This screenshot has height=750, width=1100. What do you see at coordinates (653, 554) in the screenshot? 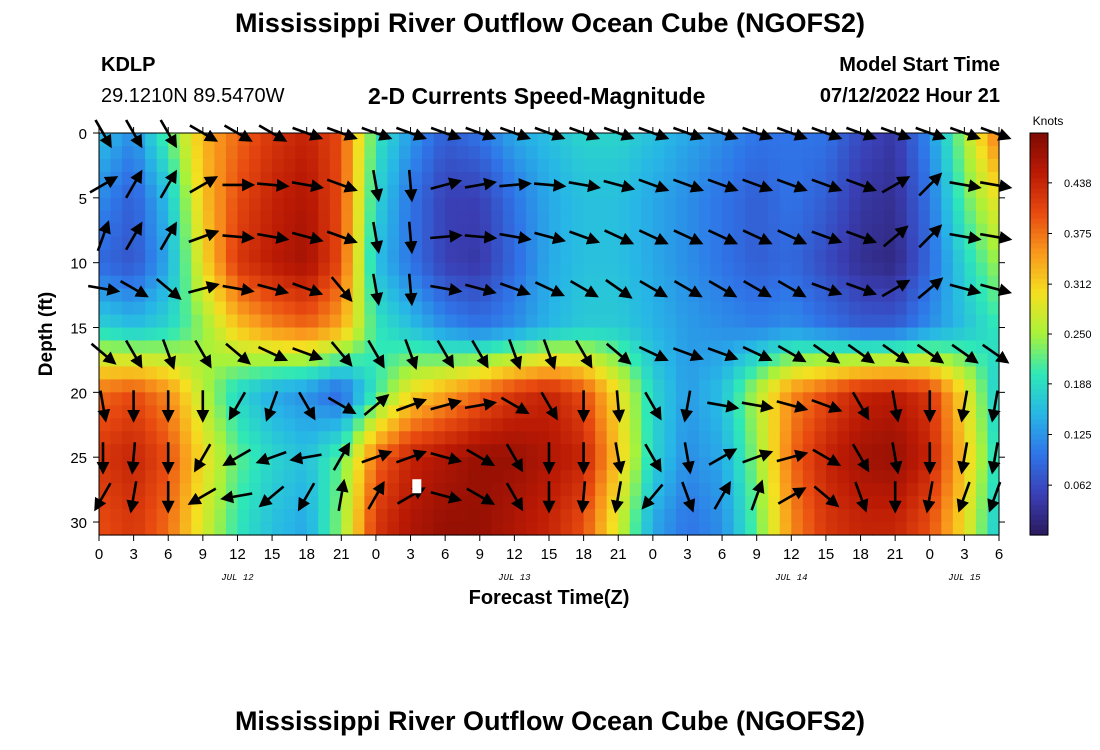
I see `x-tick-label: 0` at bounding box center [653, 554].